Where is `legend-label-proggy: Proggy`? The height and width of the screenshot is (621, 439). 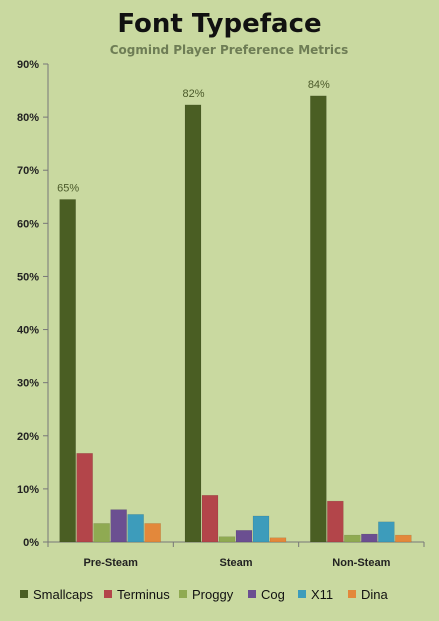
legend-label-proggy: Proggy is located at coordinates (213, 594).